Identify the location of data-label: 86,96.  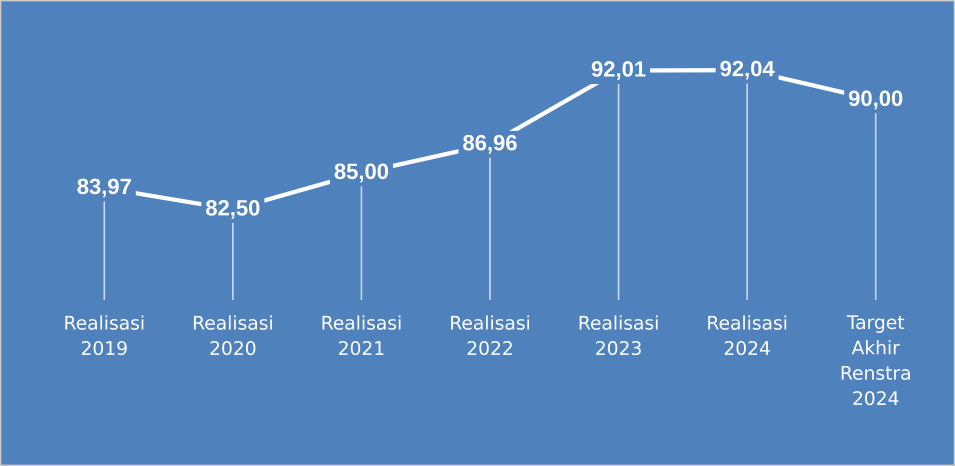
(490, 144).